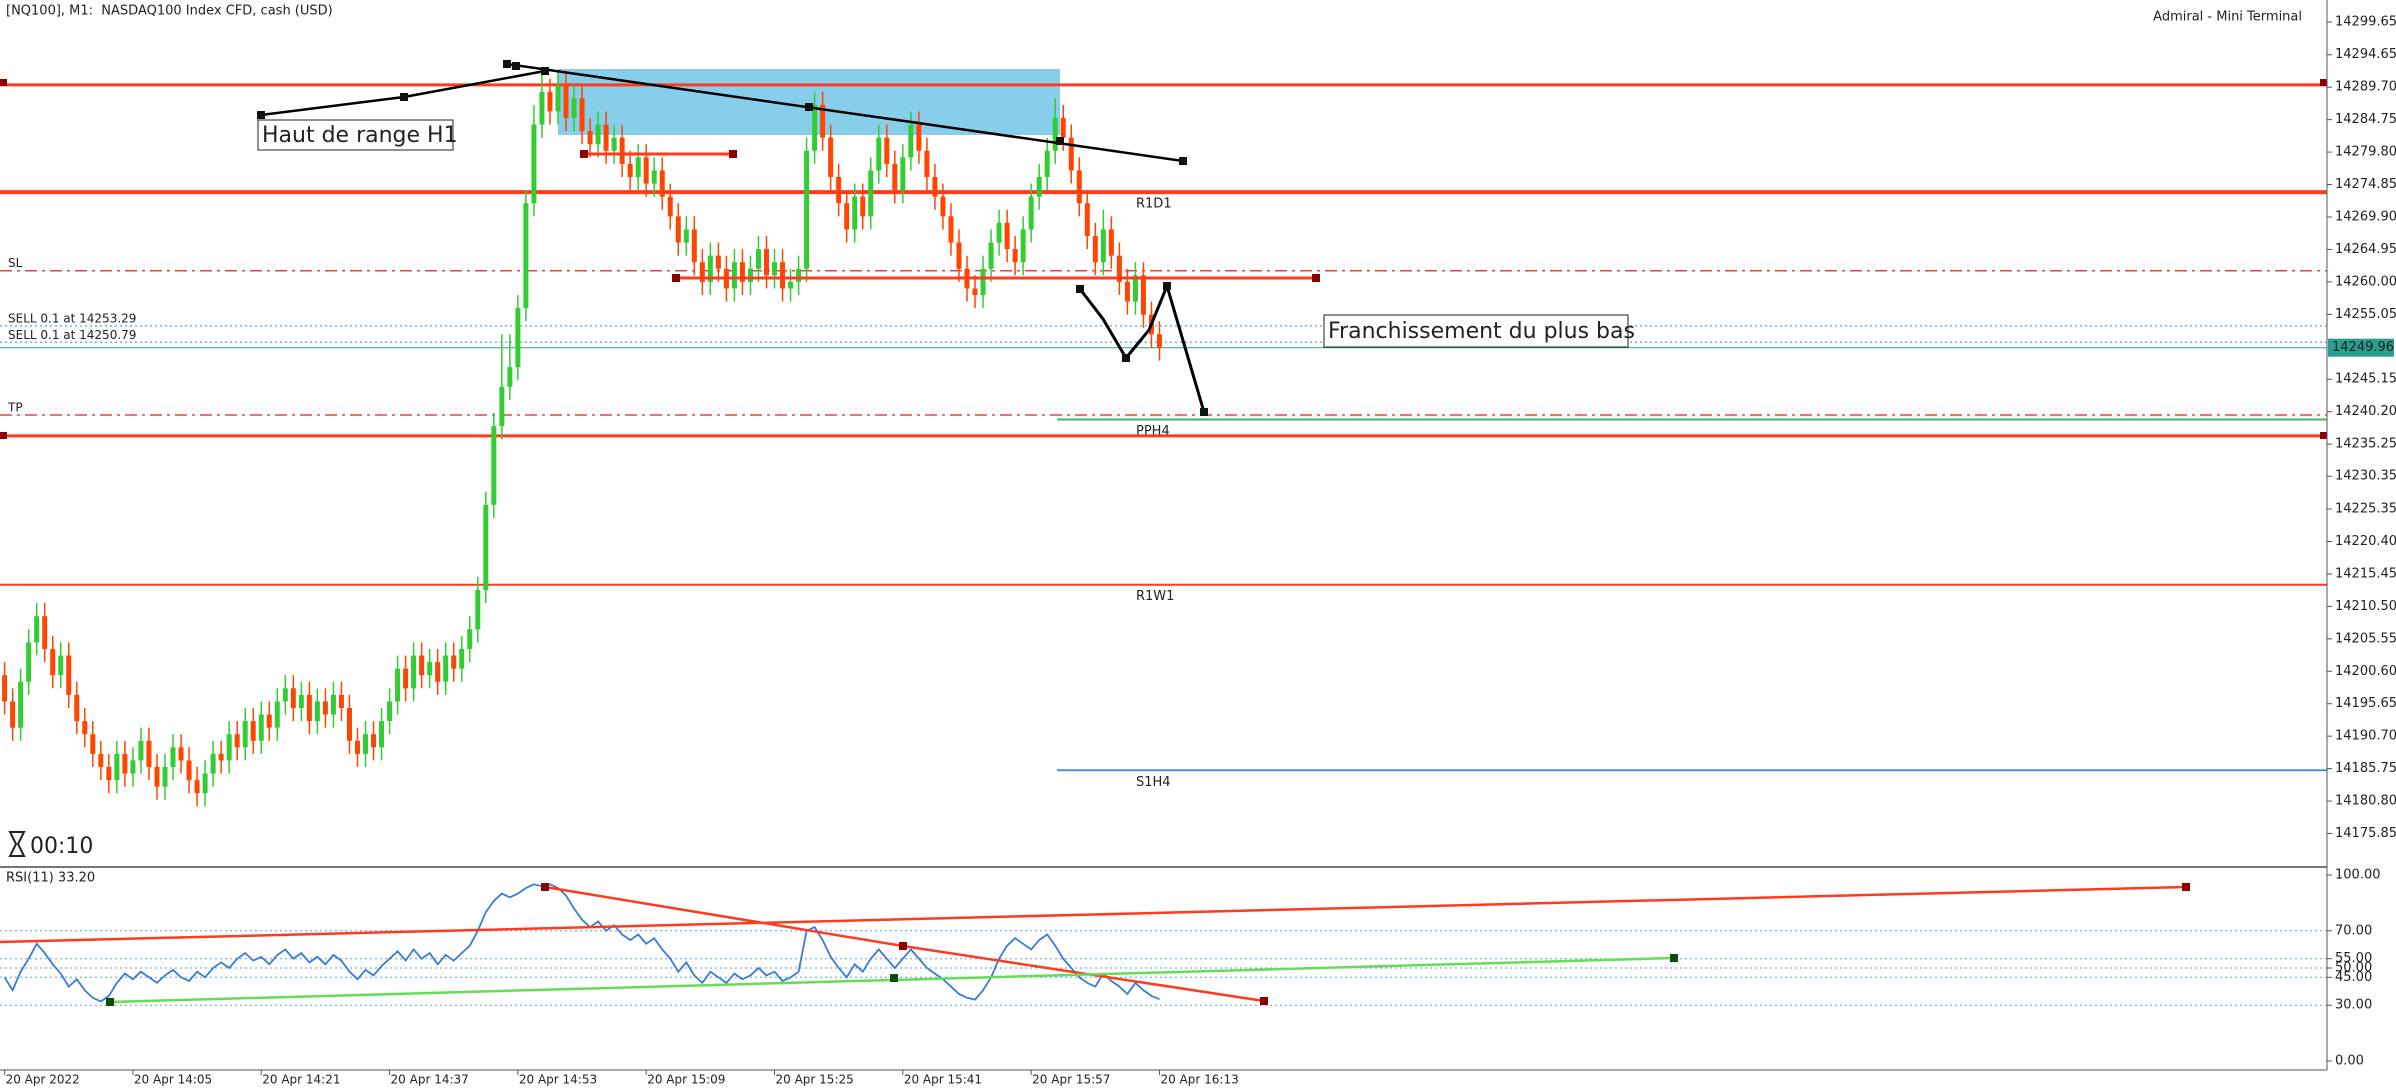  I want to click on rsi-line, so click(581, 943).